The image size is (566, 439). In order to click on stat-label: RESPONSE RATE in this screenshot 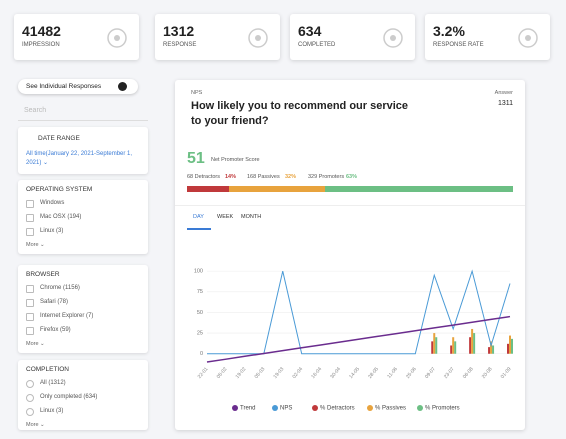, I will do `click(458, 45)`.